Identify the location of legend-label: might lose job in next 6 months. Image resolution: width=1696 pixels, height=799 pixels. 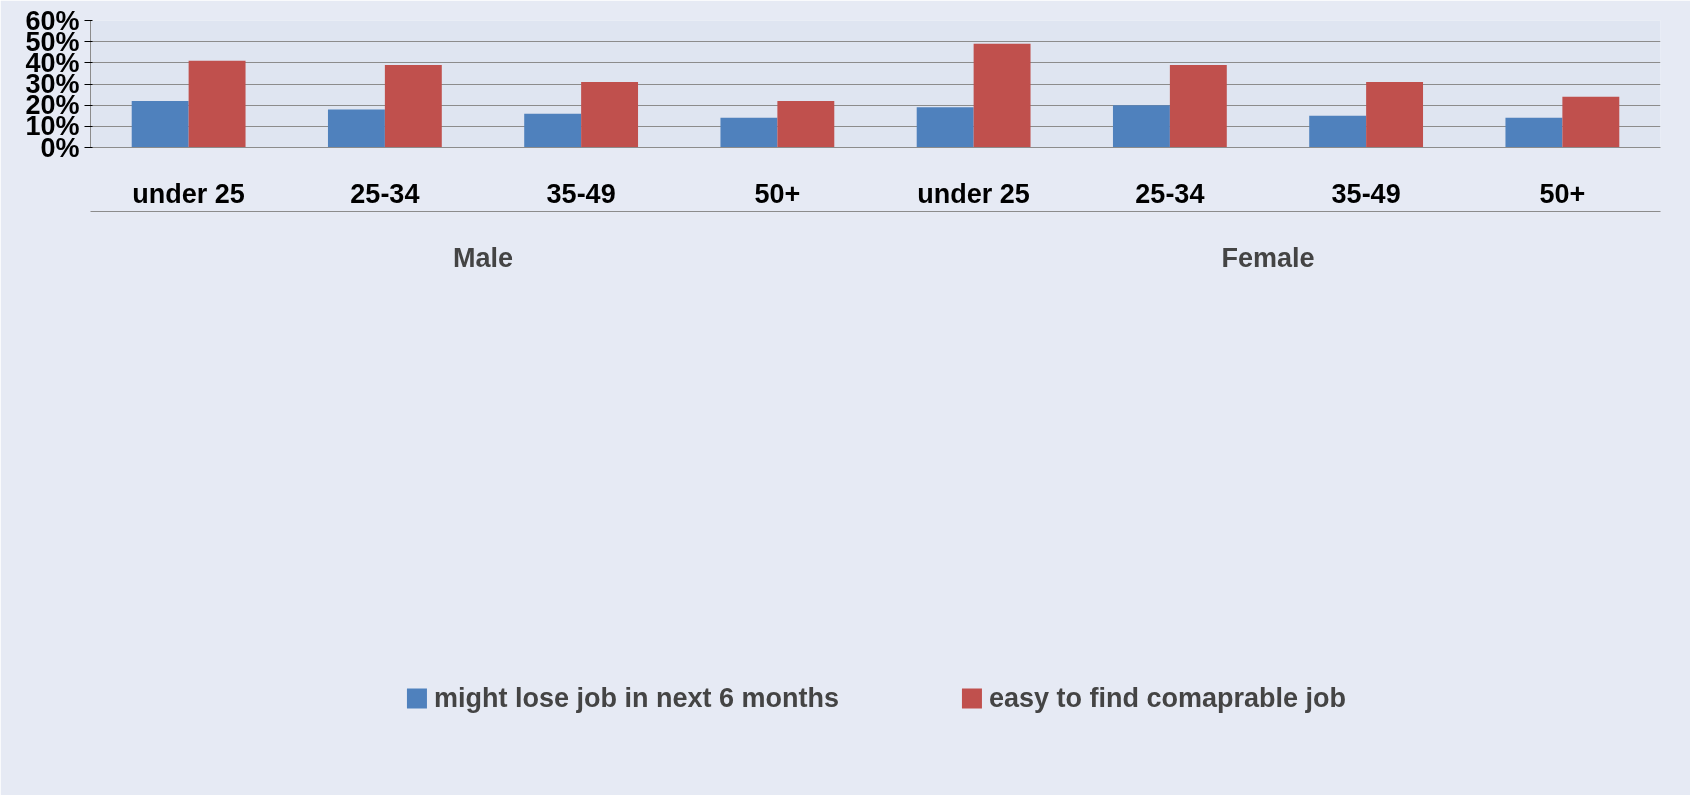
(636, 698).